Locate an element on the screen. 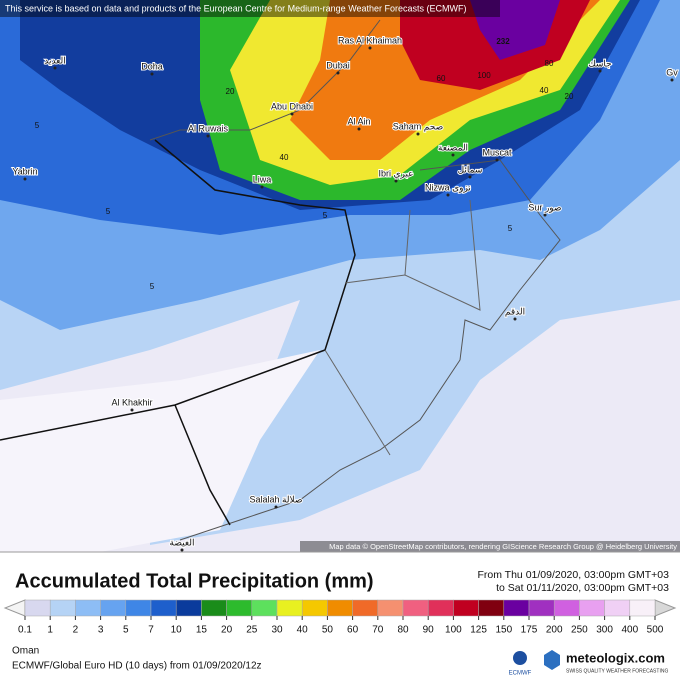 This screenshot has height=685, width=680. place-label: Yabrin is located at coordinates (24, 171).